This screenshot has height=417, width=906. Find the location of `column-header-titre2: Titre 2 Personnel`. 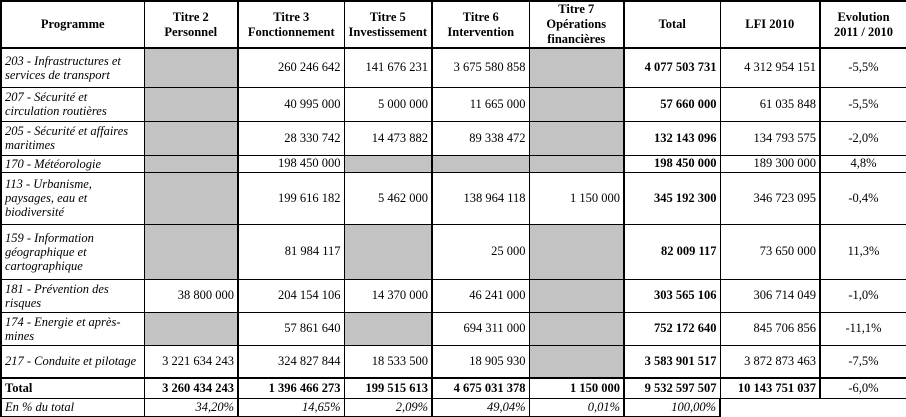

column-header-titre2: Titre 2 Personnel is located at coordinates (191, 24).